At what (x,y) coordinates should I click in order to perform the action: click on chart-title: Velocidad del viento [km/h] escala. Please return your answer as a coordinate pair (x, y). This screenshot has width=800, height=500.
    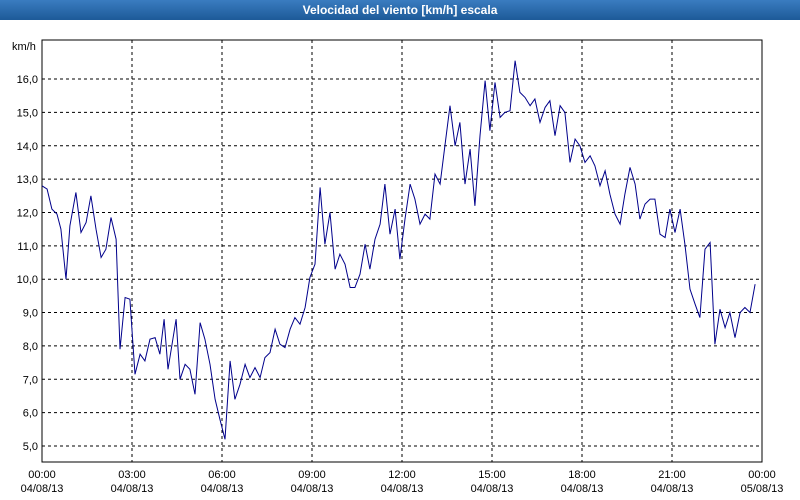
    Looking at the image, I should click on (400, 10).